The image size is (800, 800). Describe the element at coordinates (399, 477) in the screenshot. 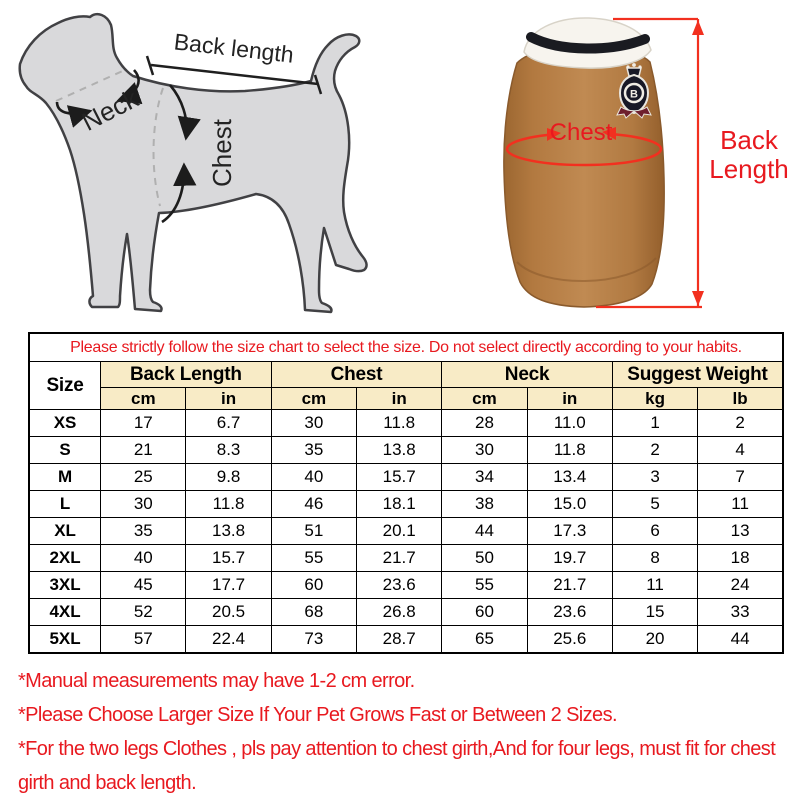

I see `value-cell: 15.7` at that location.